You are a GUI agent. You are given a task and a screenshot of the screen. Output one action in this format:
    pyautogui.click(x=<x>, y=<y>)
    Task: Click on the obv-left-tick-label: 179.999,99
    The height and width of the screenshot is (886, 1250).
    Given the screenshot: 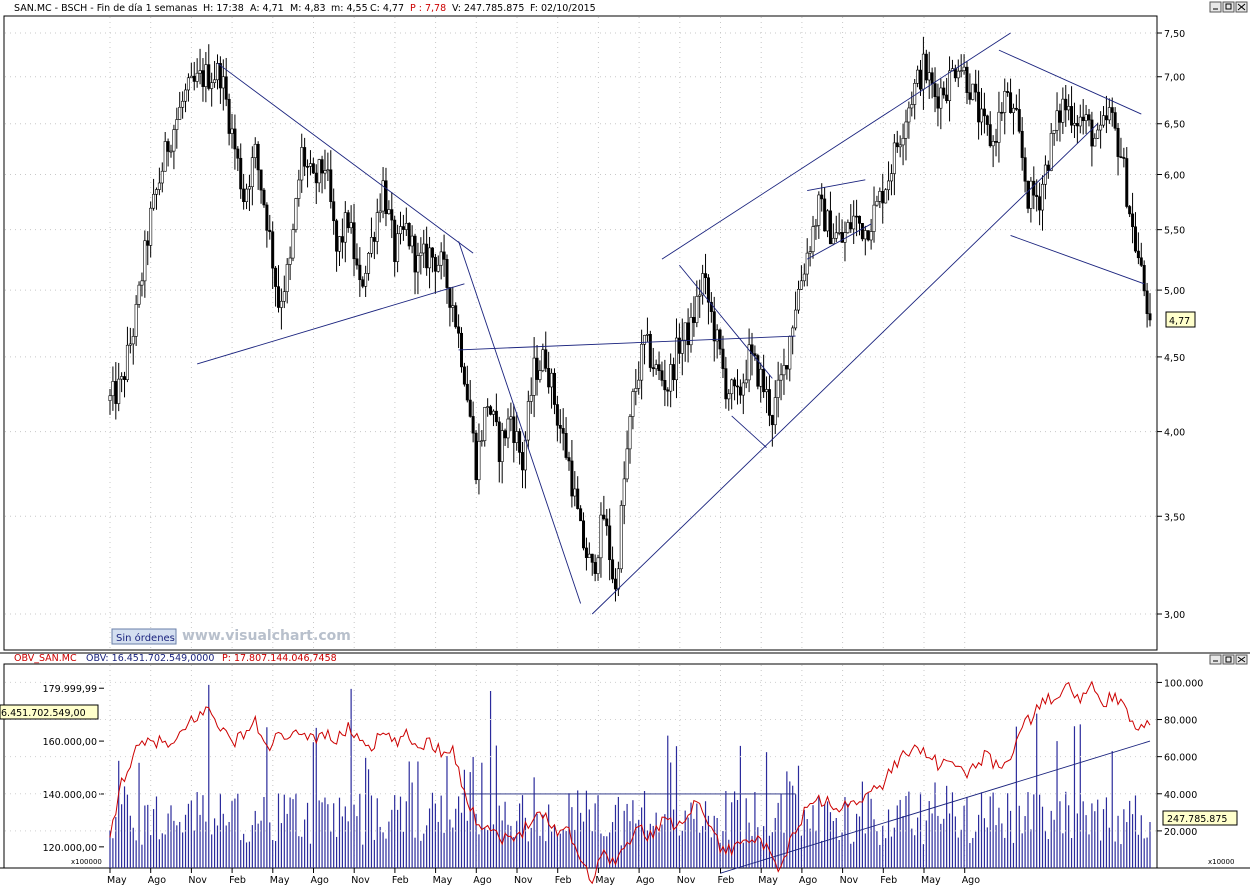 What is the action you would take?
    pyautogui.click(x=70, y=689)
    